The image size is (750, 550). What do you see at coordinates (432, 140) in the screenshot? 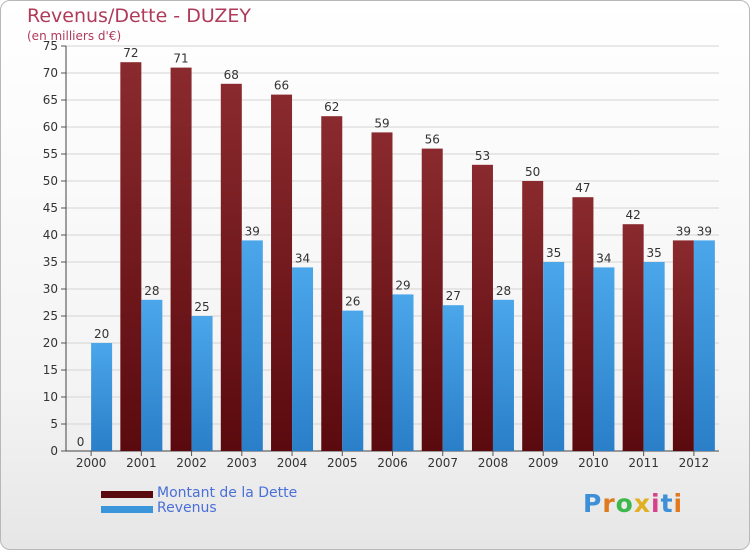
I see `data-label-debt: 56` at bounding box center [432, 140].